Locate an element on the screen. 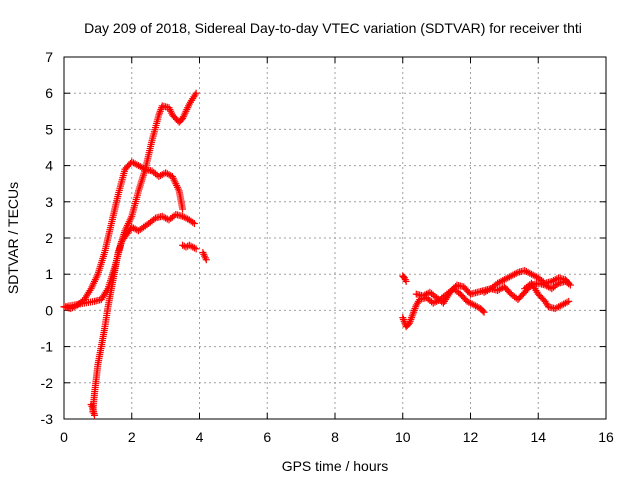  y-tick-label: 3 is located at coordinates (49, 202).